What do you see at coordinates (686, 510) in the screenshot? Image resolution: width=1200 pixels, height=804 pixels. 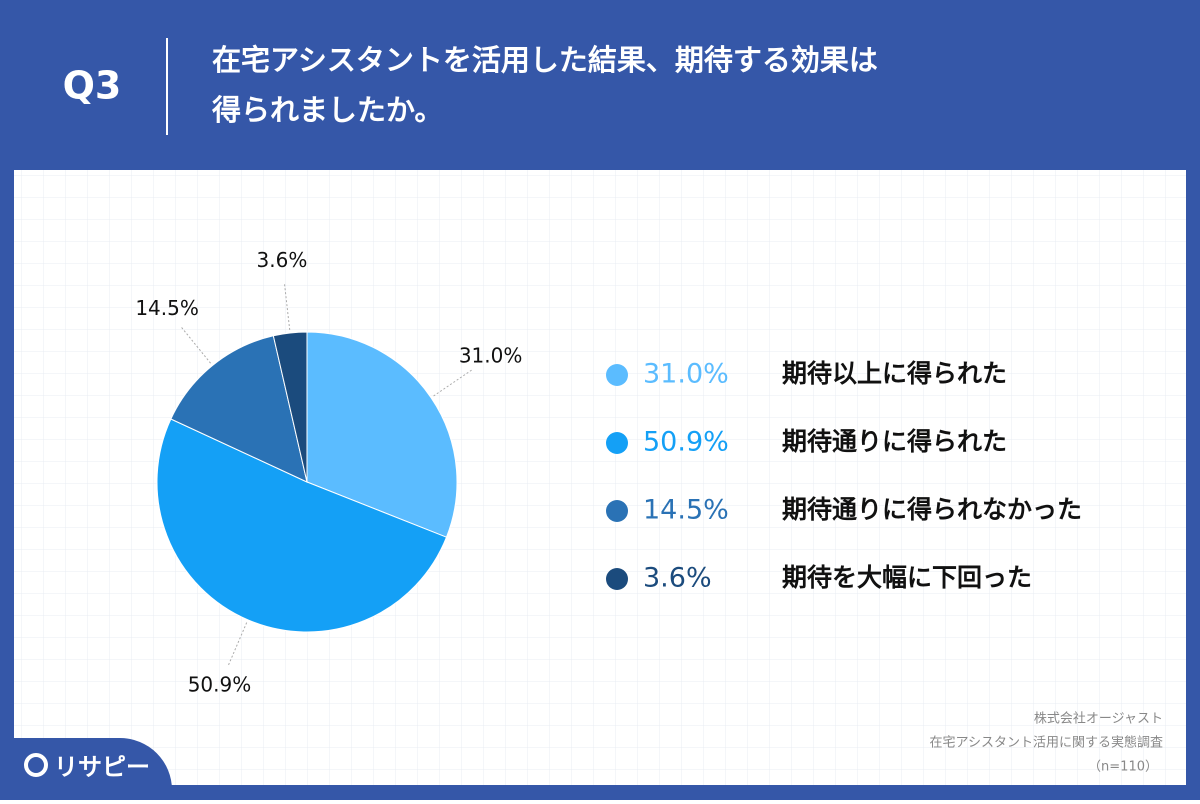 I see `legend-value: 14.5%` at bounding box center [686, 510].